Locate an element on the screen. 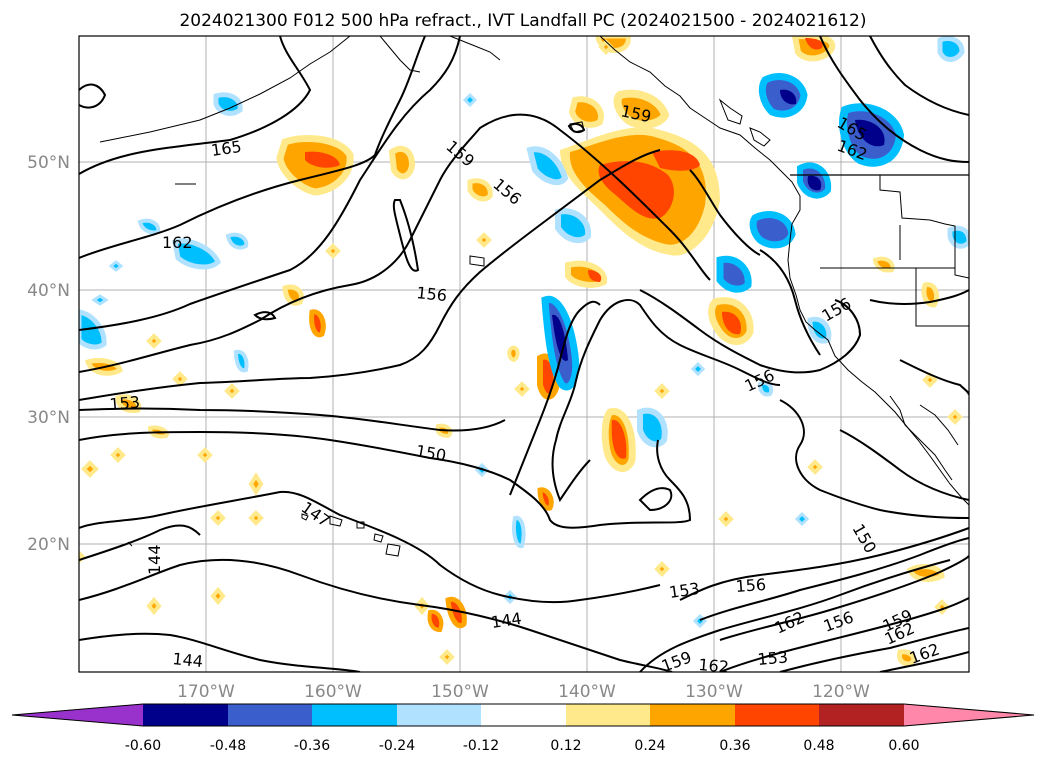 The width and height of the screenshot is (1047, 765). lon-tick: 170°W is located at coordinates (206, 692).